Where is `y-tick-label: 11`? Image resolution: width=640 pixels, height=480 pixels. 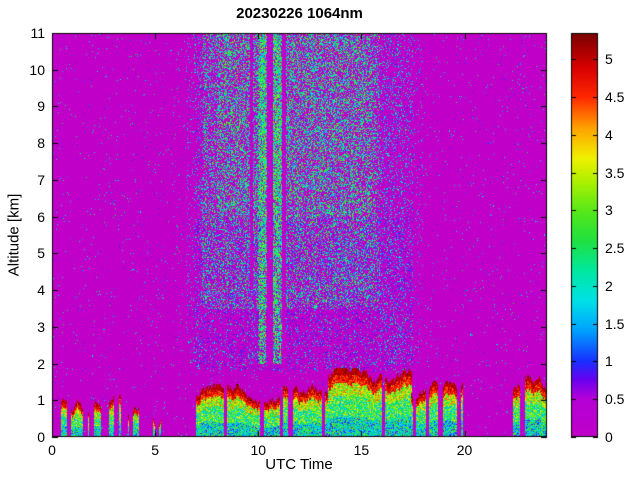 y-tick-label: 11 is located at coordinates (37, 33).